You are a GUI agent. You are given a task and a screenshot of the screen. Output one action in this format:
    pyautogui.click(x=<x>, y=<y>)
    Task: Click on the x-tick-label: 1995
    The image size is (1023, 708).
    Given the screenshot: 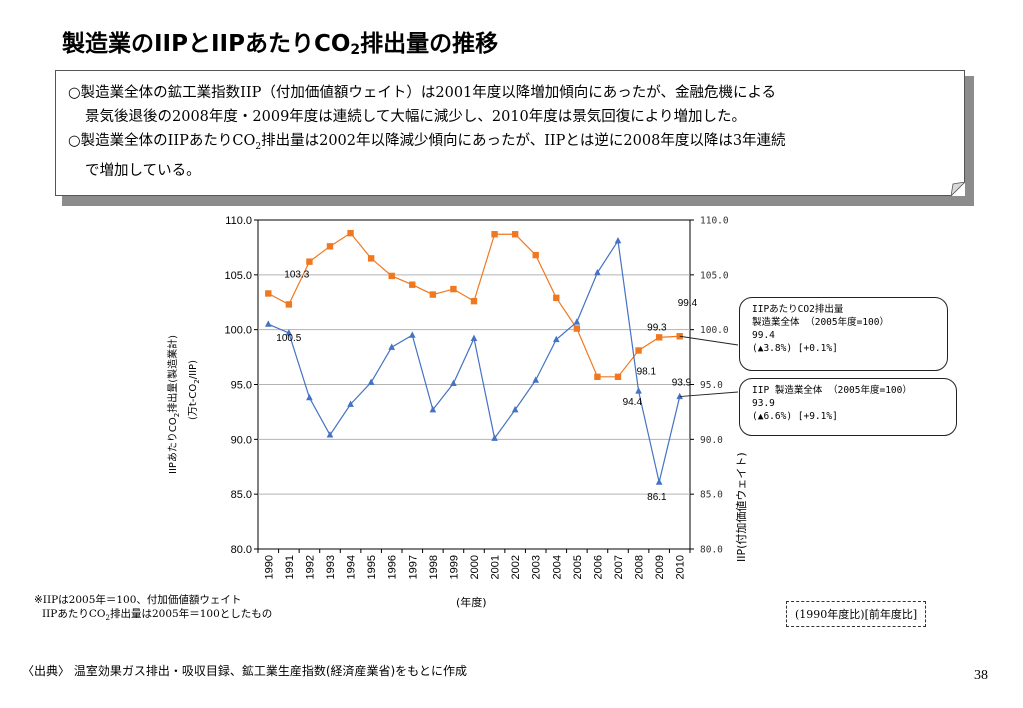 What is the action you would take?
    pyautogui.click(x=372, y=567)
    